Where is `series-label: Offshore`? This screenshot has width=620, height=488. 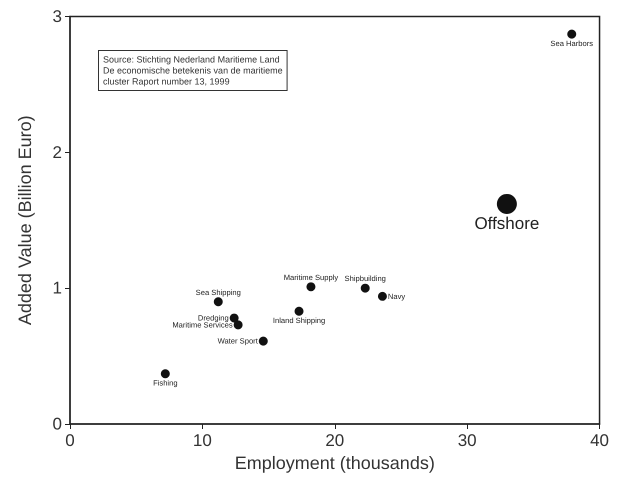
series-label: Offshore is located at coordinates (507, 223).